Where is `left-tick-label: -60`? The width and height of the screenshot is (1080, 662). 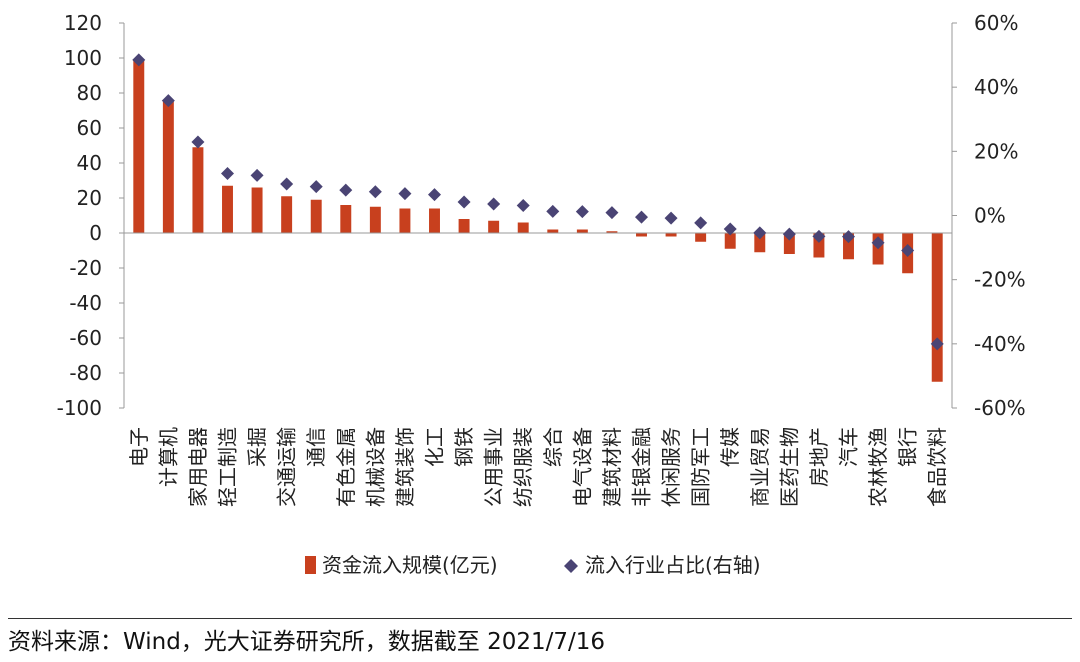 left-tick-label: -60 is located at coordinates (85, 338).